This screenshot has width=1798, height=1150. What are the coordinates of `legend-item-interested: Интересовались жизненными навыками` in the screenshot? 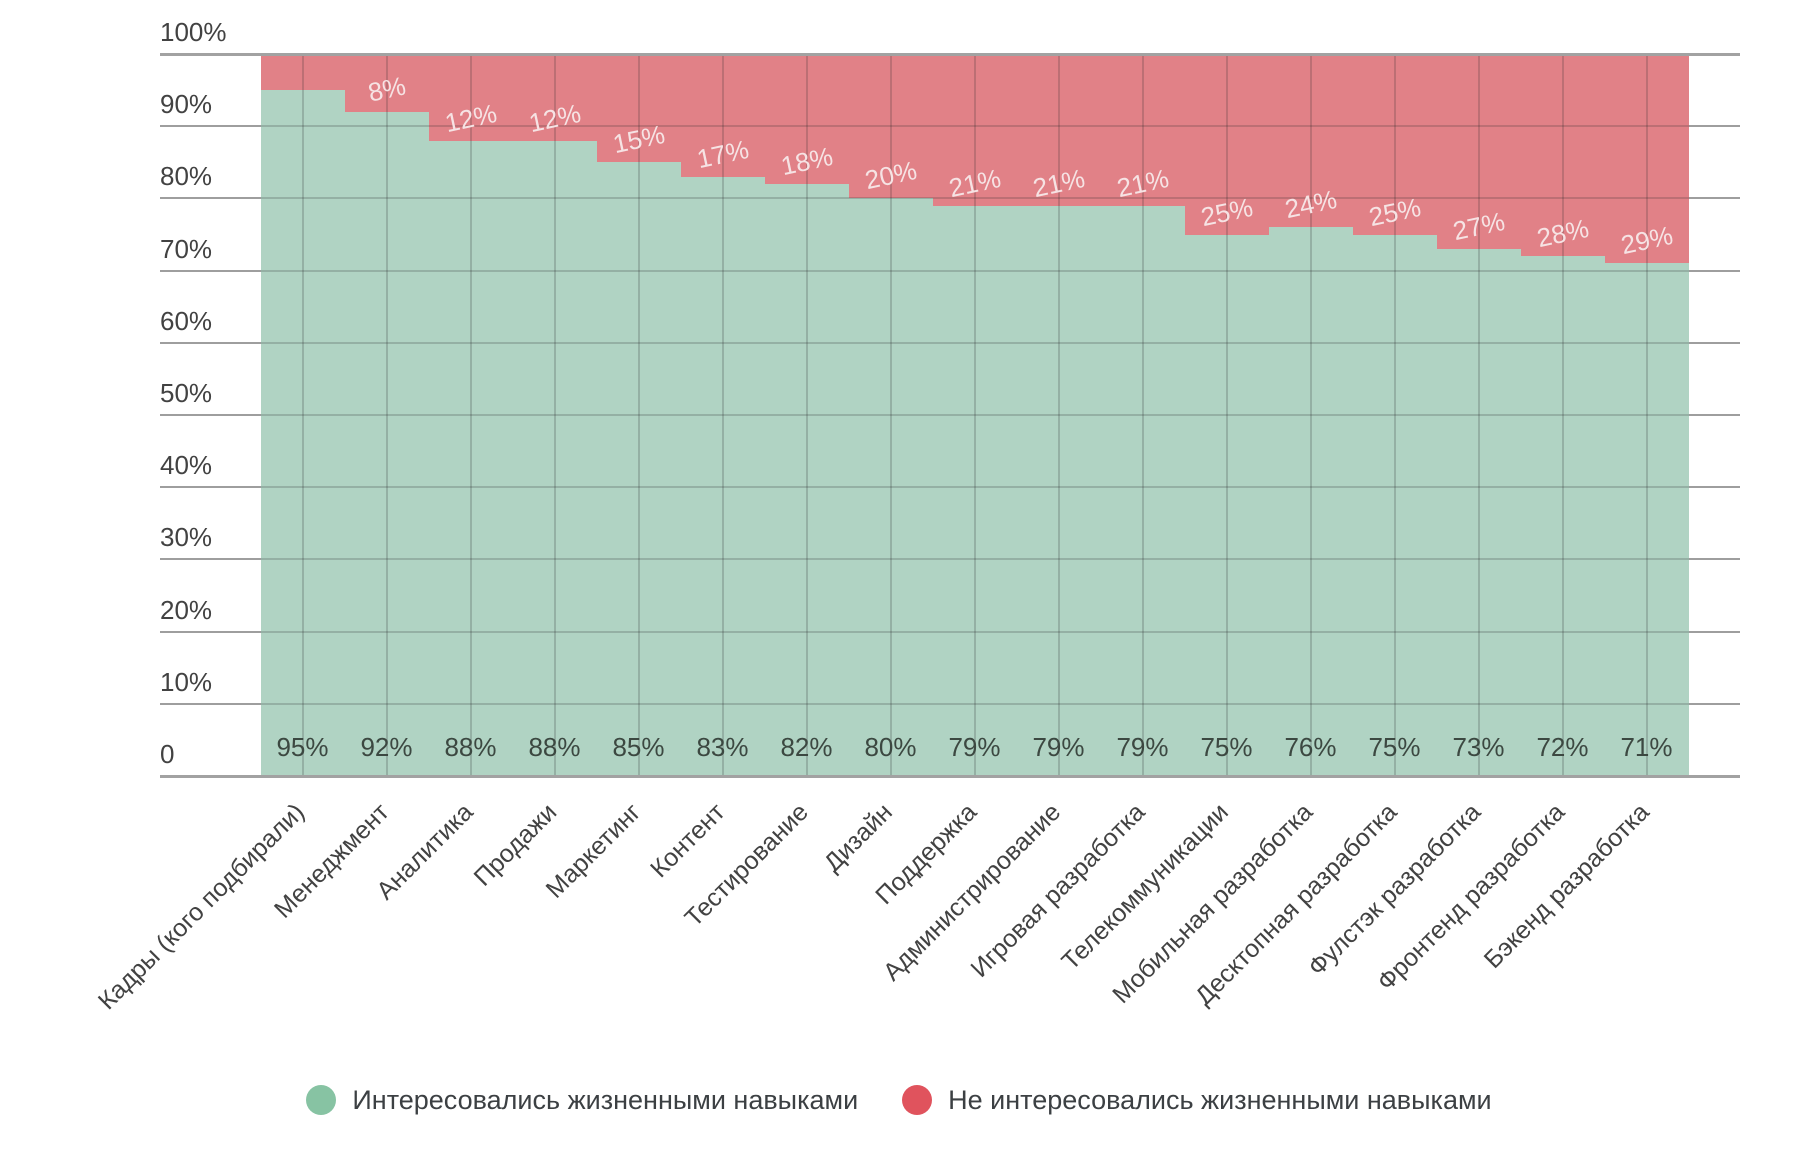 It's located at (582, 1100).